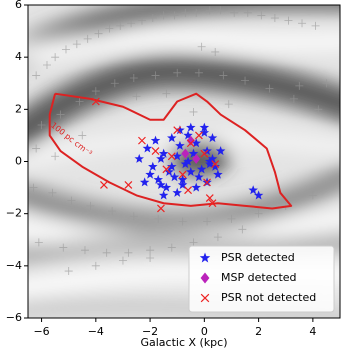  Describe the element at coordinates (312, 331) in the screenshot. I see `x-tick-label: 4` at that location.